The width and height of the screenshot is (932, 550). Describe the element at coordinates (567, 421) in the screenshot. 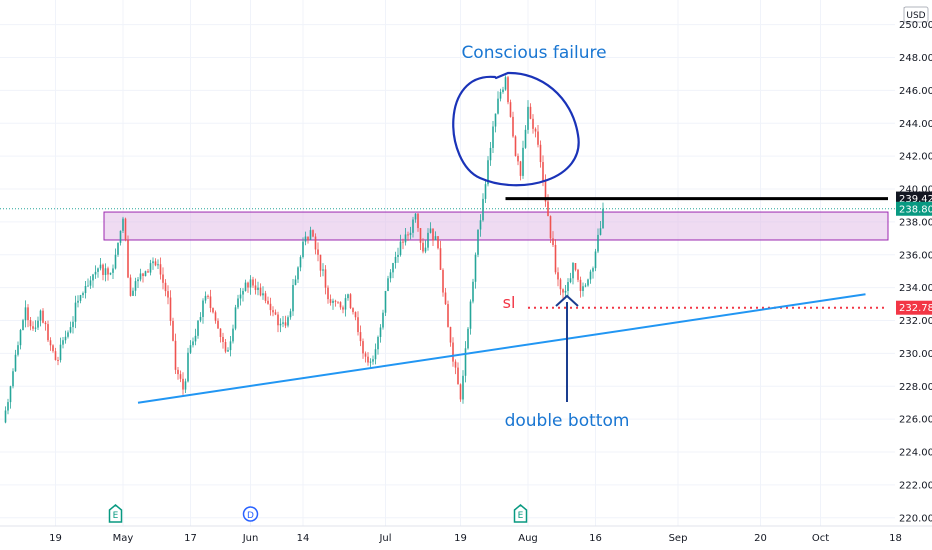

I see `double-bottom-label: double bottom` at that location.